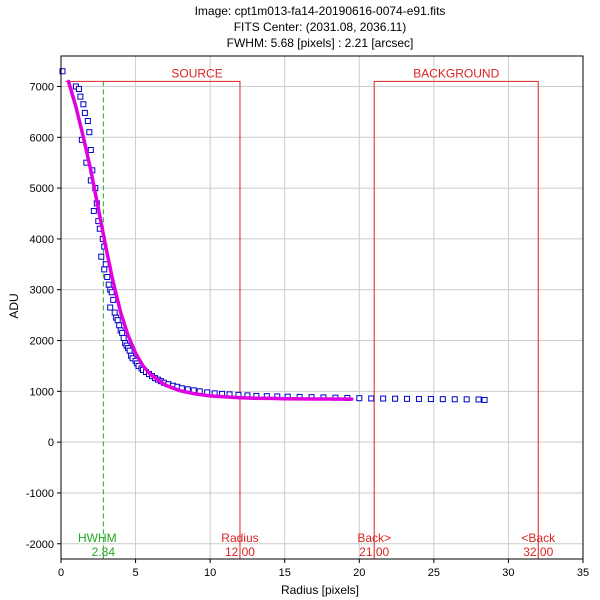  What do you see at coordinates (61, 573) in the screenshot?
I see `x-tick-label: 0` at bounding box center [61, 573].